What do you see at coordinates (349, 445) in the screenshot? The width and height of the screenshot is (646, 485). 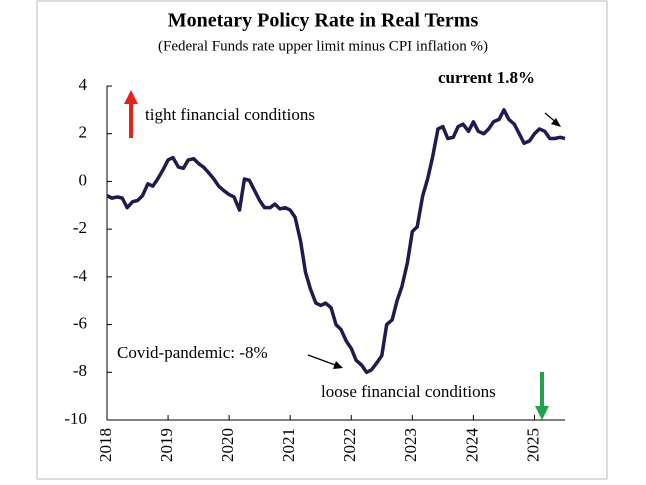 I see `x-tick-label: 2022` at bounding box center [349, 445].